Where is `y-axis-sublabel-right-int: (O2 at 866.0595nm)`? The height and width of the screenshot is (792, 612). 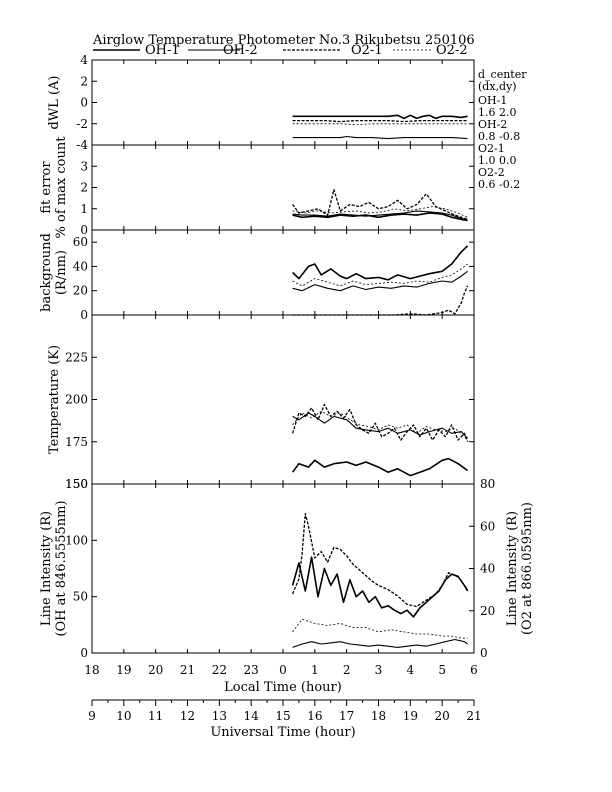
y-axis-sublabel-right-int: (O2 at 866.0595nm) is located at coordinates (527, 568).